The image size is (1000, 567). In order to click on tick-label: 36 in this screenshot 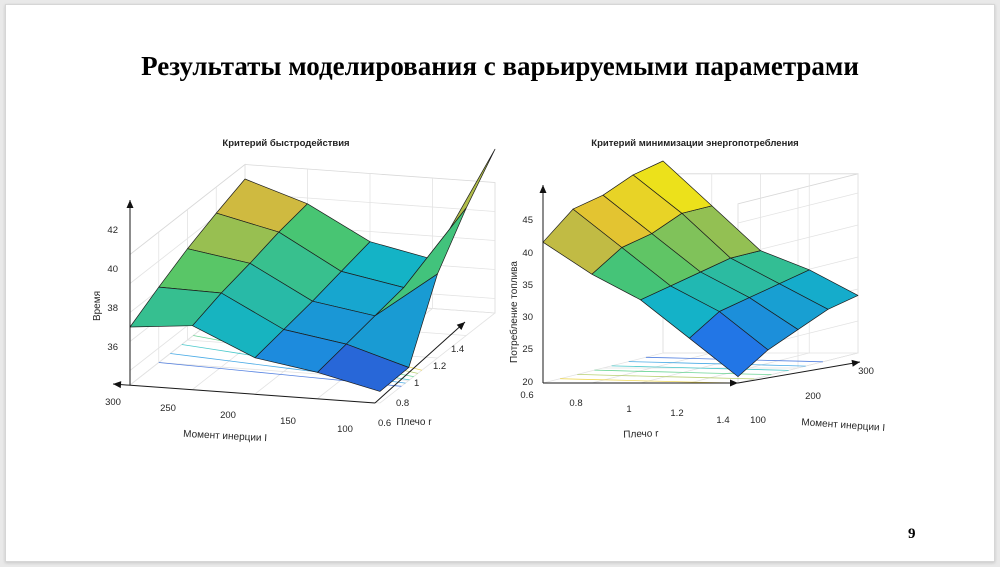, I will do `click(112, 347)`.